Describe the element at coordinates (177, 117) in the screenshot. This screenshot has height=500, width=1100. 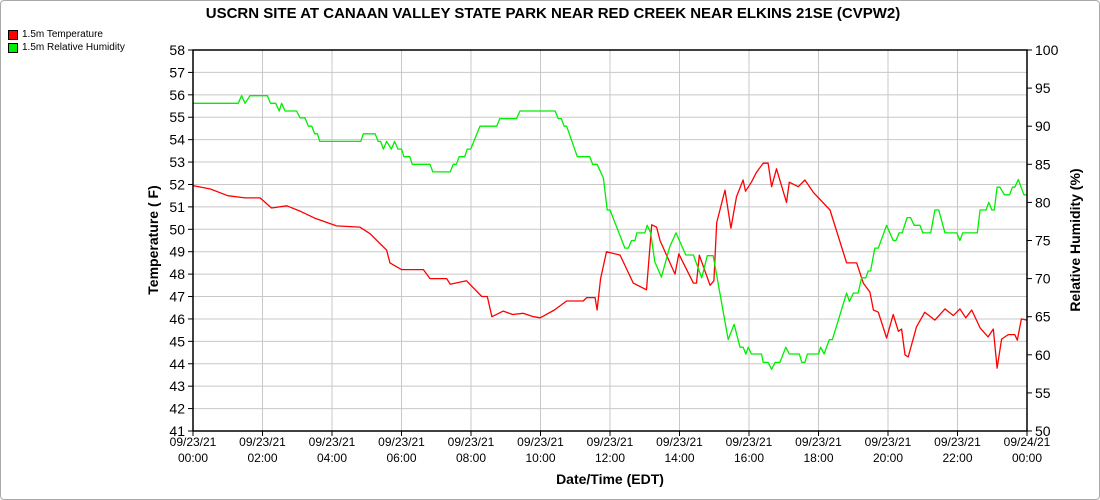
I see `y-tick-label: 55` at that location.